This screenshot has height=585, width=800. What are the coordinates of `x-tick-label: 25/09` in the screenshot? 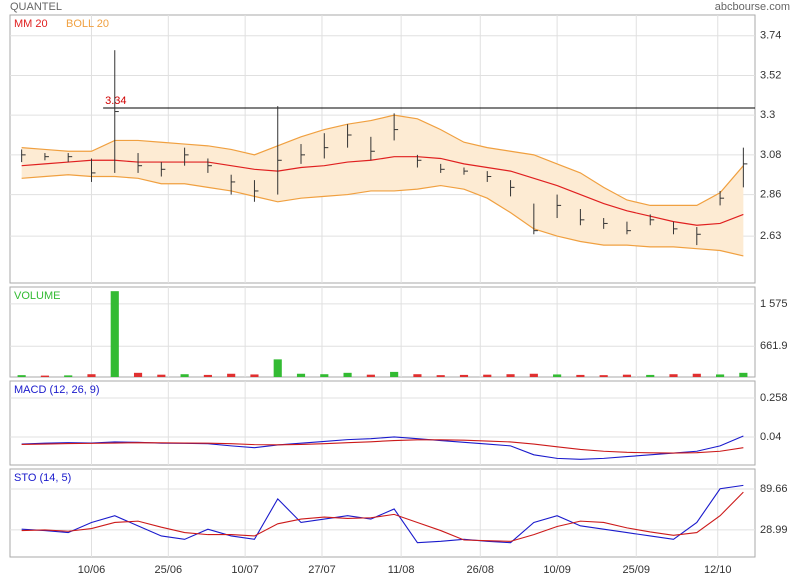 It's located at (637, 570).